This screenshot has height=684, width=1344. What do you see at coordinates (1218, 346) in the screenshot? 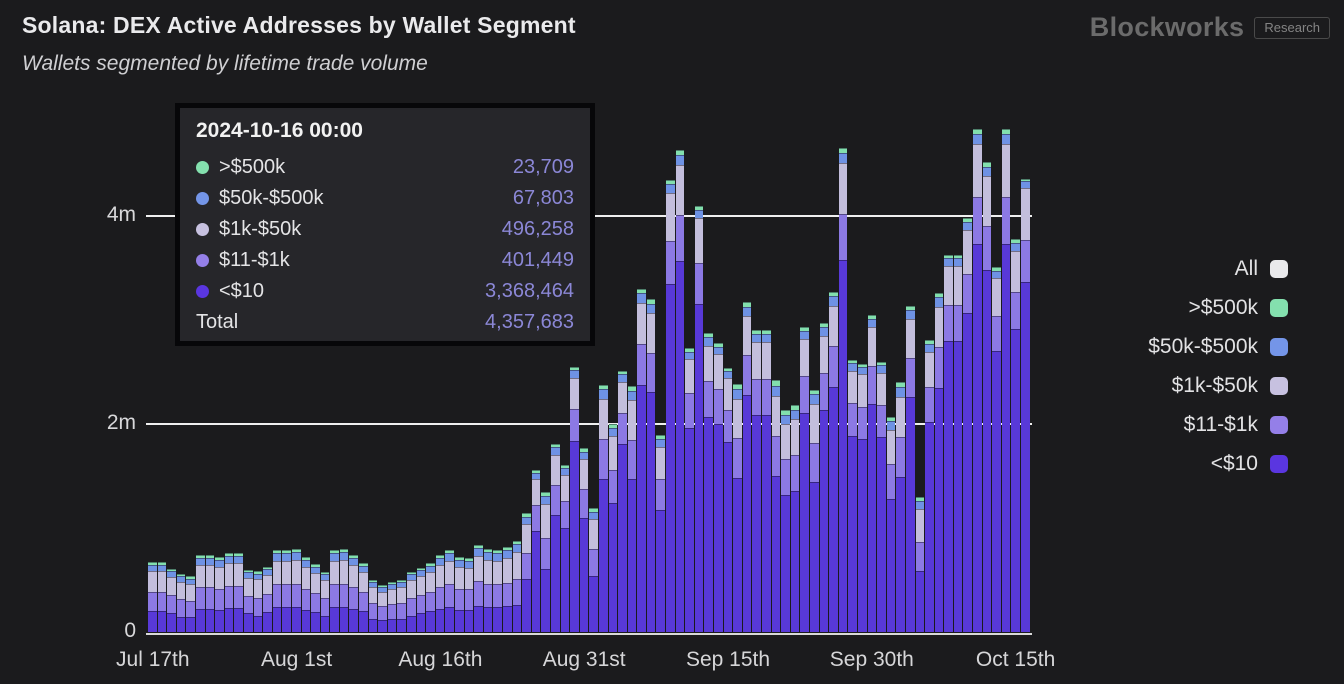
I see `legend-item--50k-500k: $50k-$500k` at bounding box center [1218, 346].